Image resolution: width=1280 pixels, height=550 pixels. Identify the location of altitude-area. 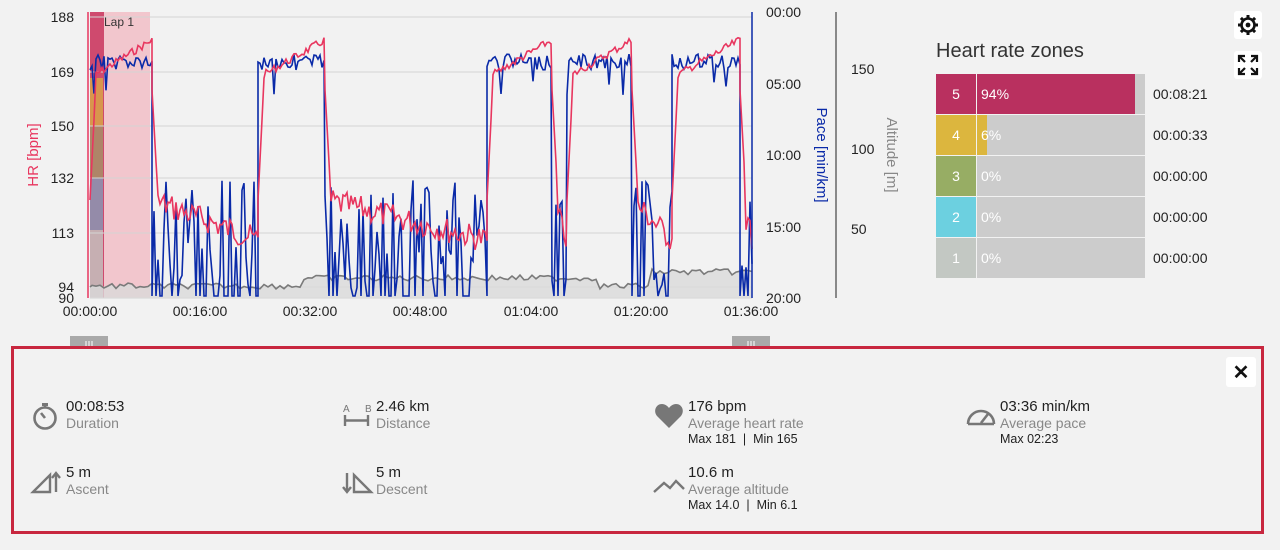
(421, 283).